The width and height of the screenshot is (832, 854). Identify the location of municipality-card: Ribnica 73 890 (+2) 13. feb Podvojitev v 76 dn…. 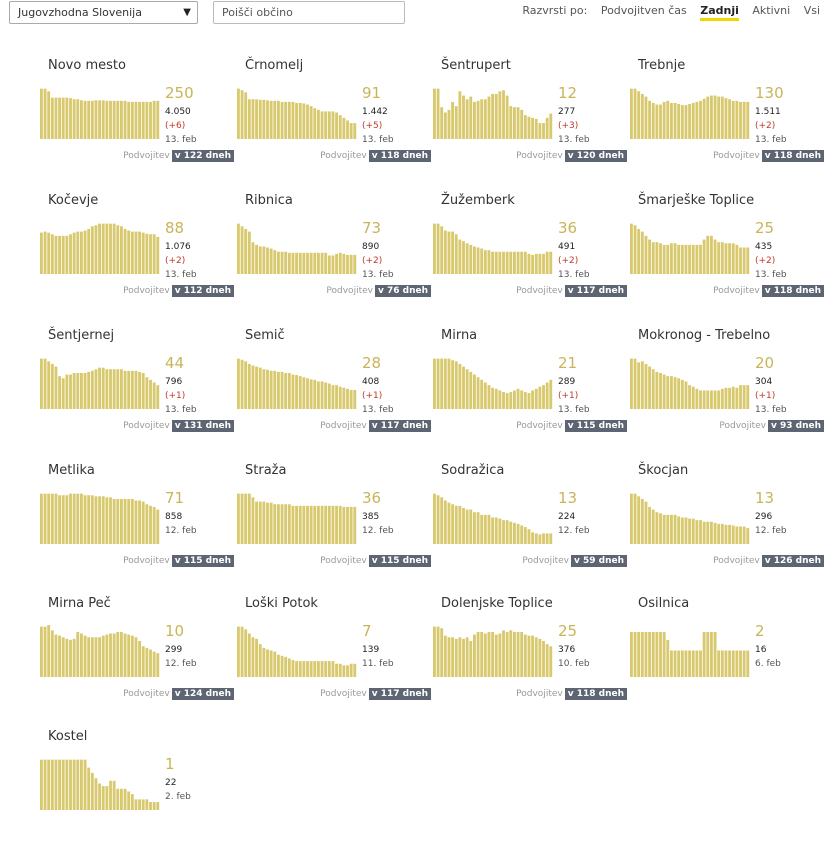
(335, 255).